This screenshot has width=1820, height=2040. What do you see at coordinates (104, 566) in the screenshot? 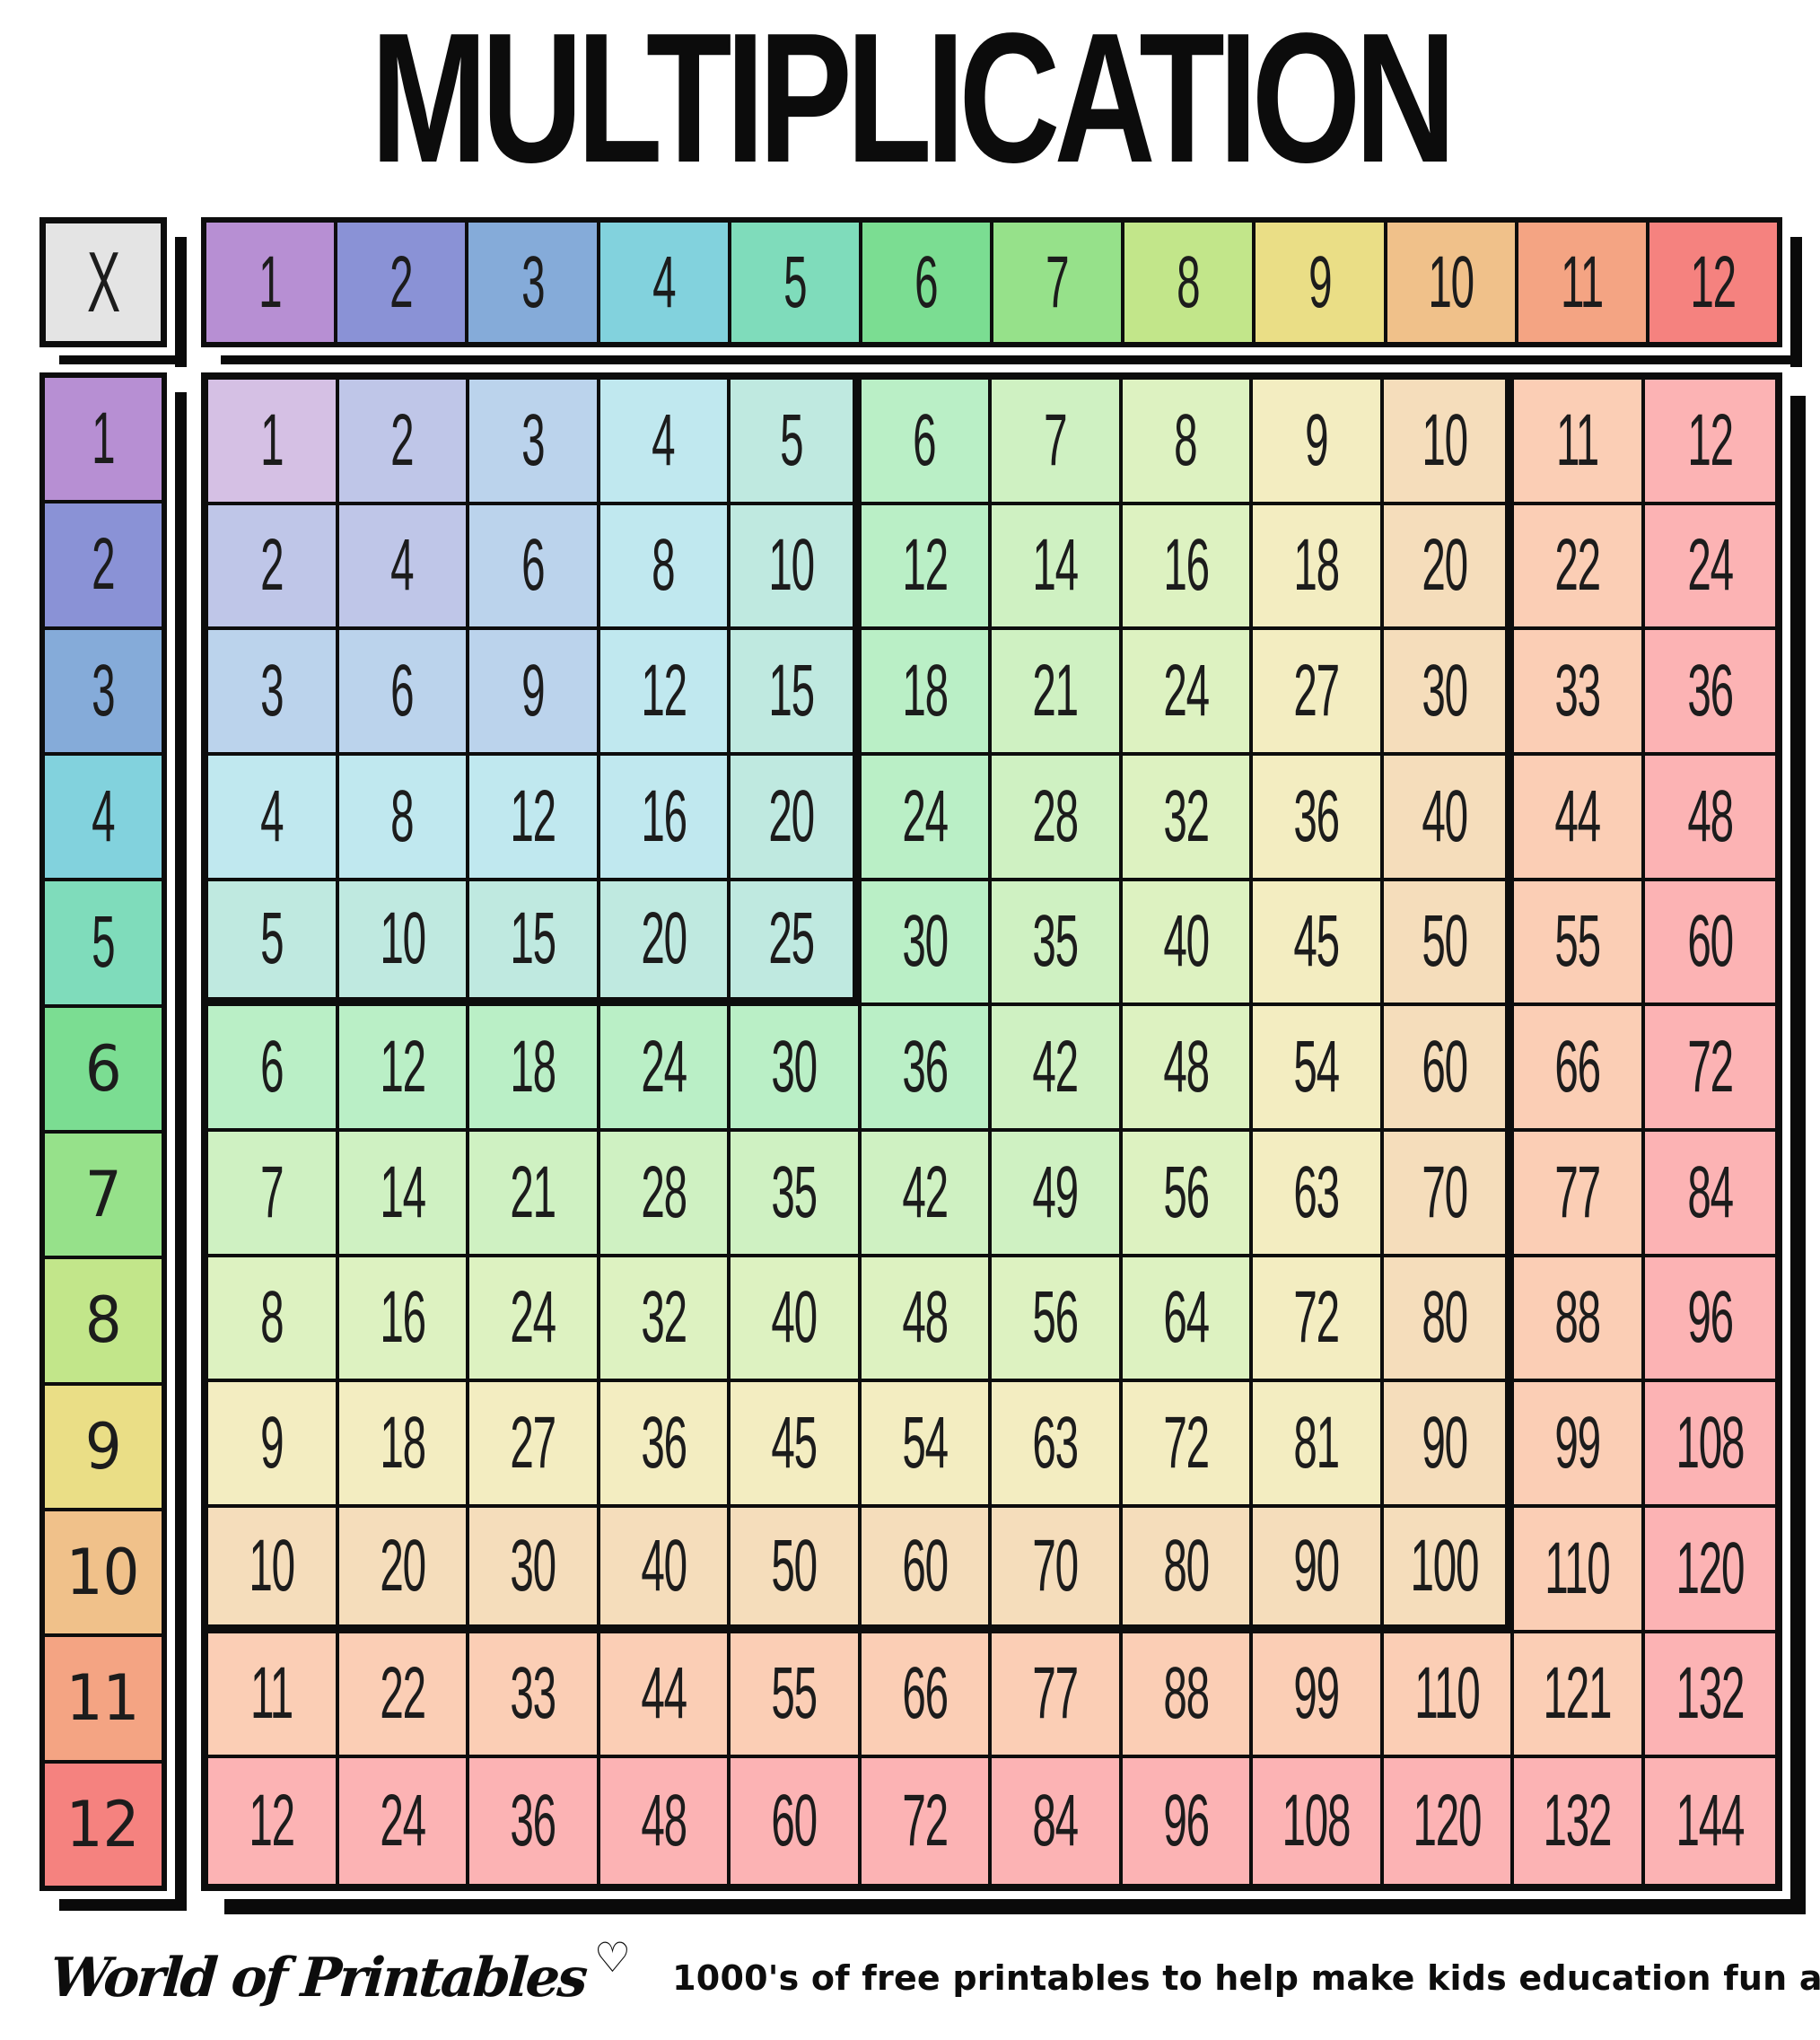
I see `row-header-cell: 2` at bounding box center [104, 566].